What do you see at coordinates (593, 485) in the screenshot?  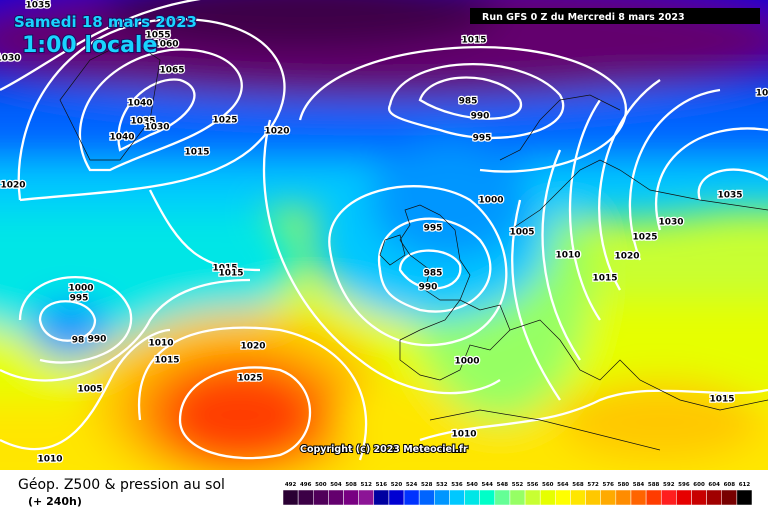 I see `scale-label: 572` at bounding box center [593, 485].